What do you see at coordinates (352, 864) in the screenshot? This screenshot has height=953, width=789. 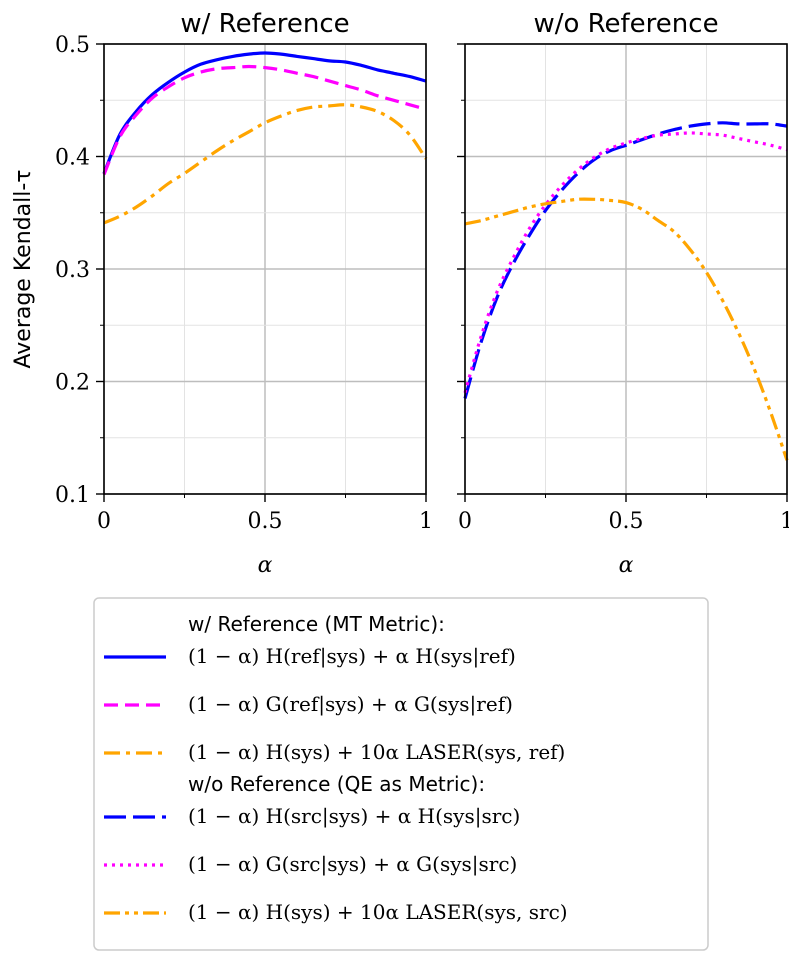 I see `legend-label: (1 − α) G(src|sys) + α G(sys|src)` at bounding box center [352, 864].